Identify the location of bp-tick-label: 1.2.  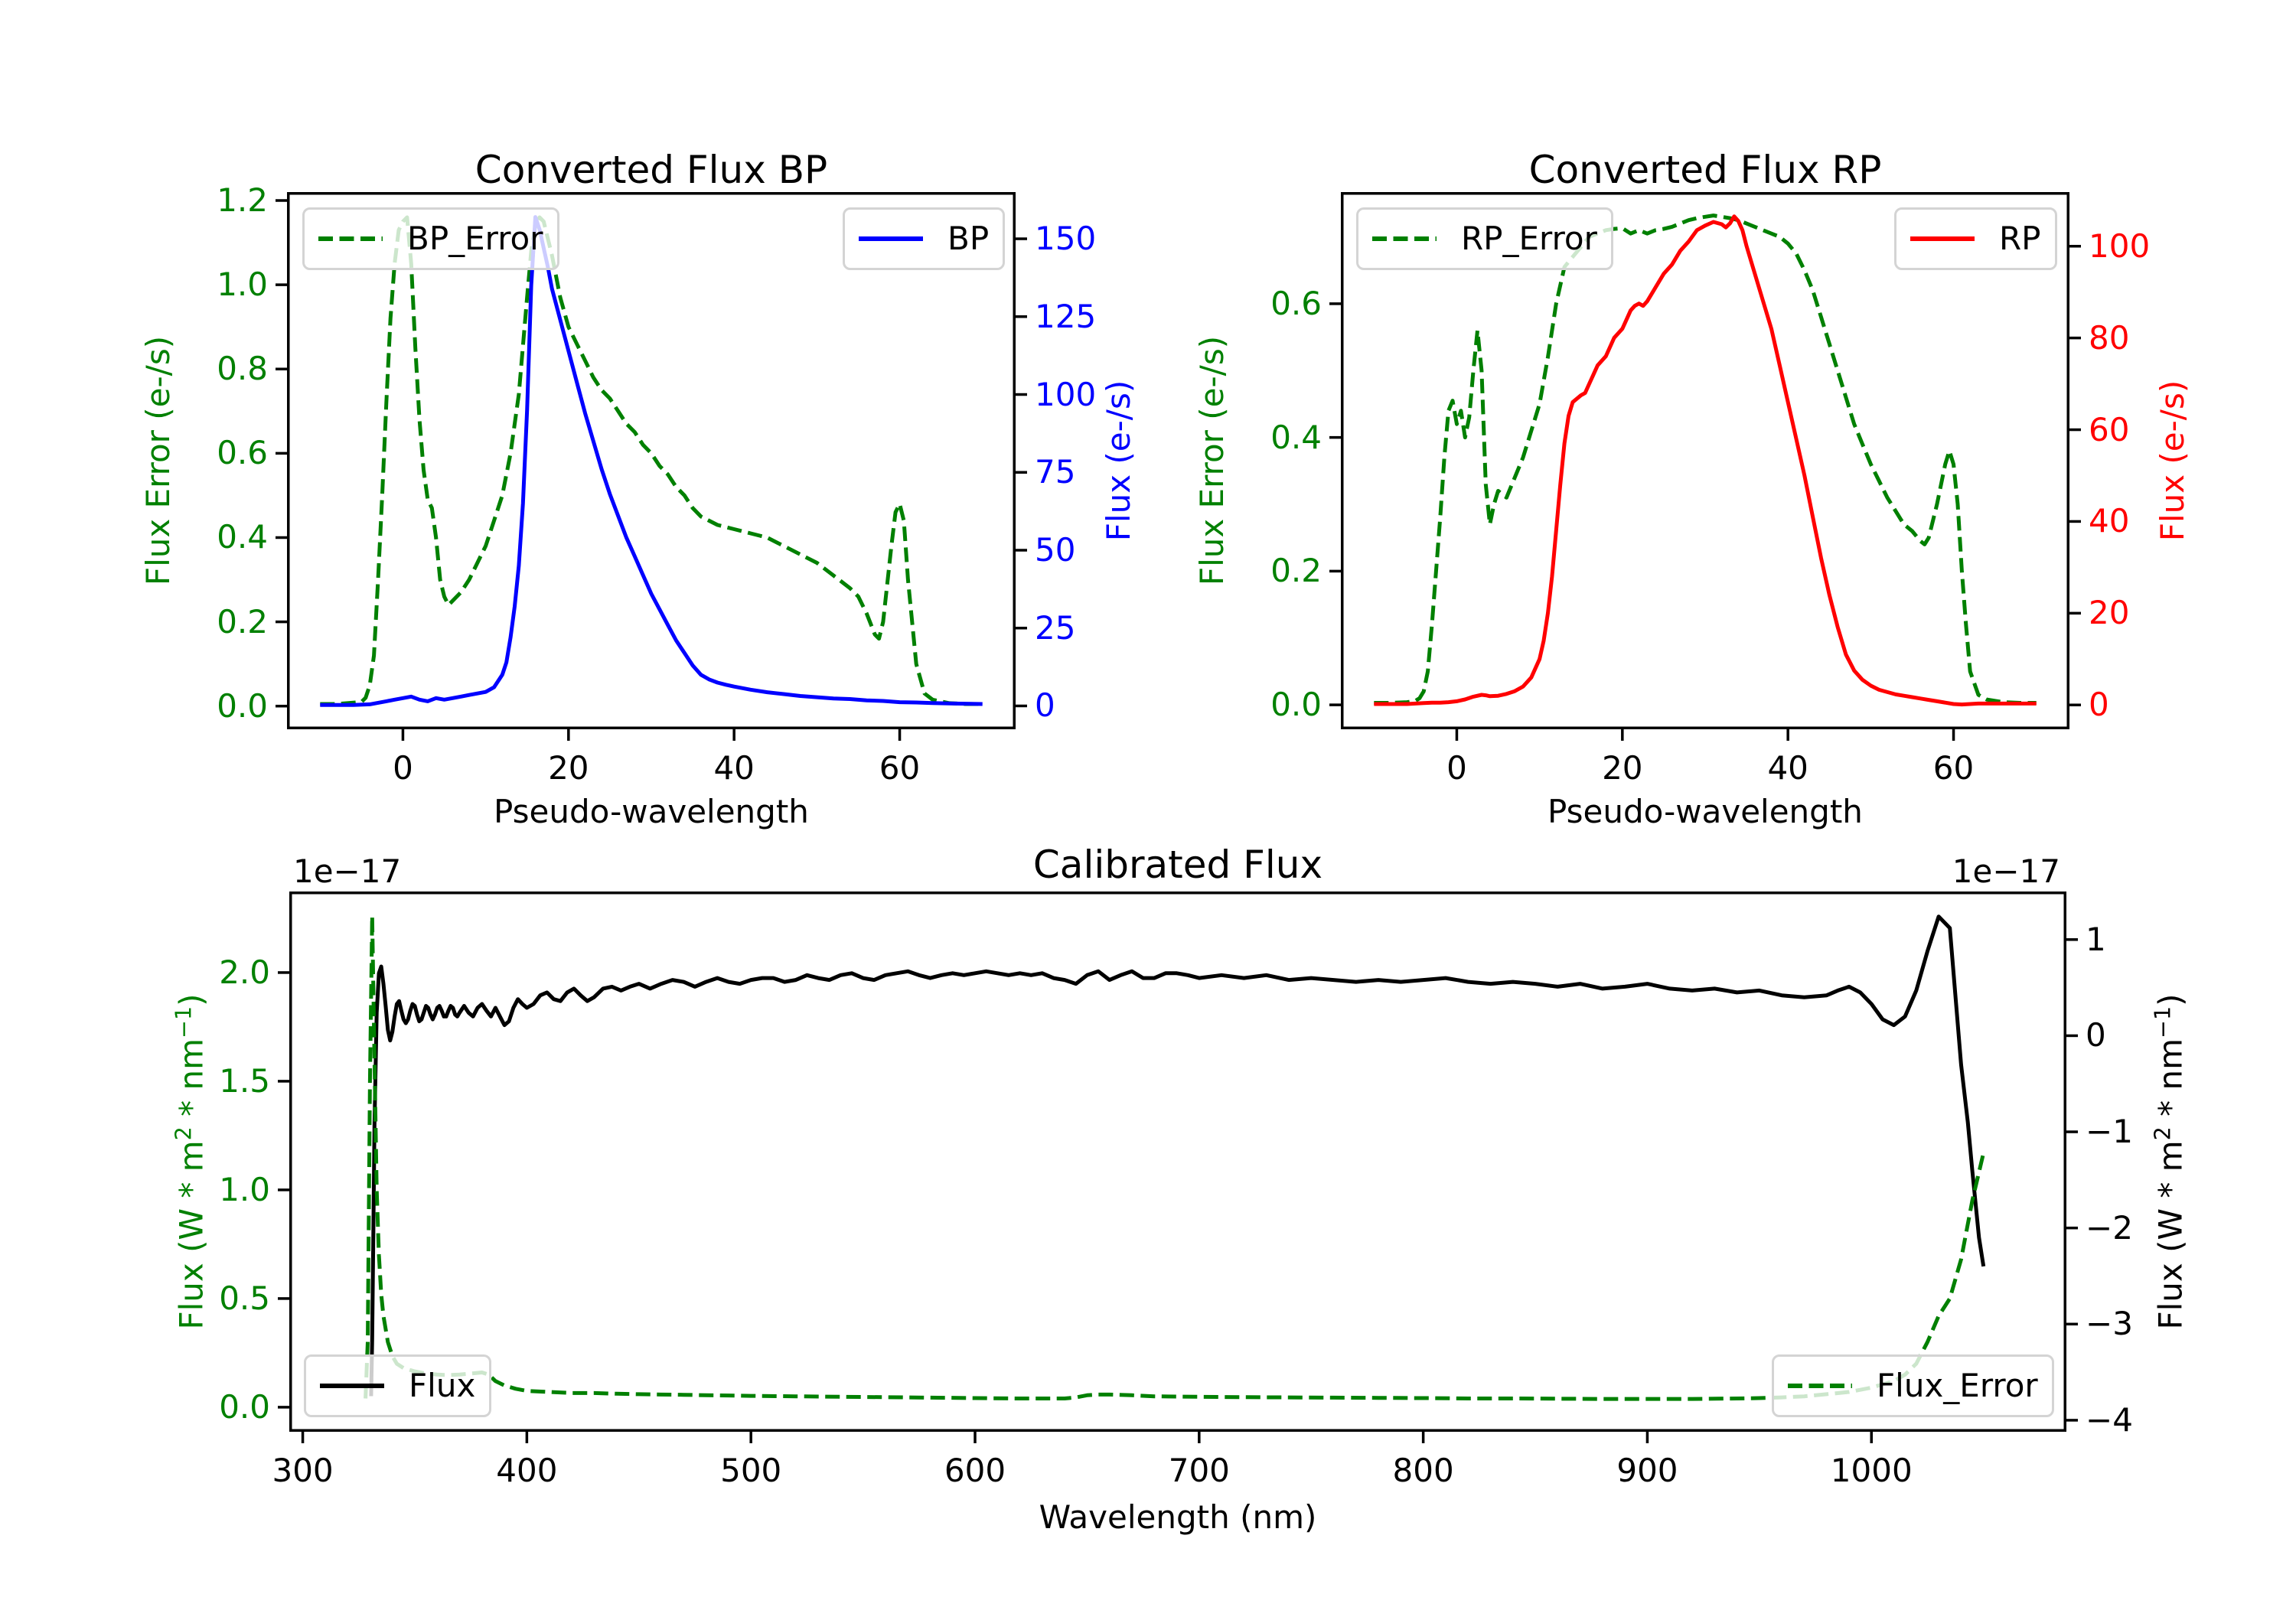
(242, 200).